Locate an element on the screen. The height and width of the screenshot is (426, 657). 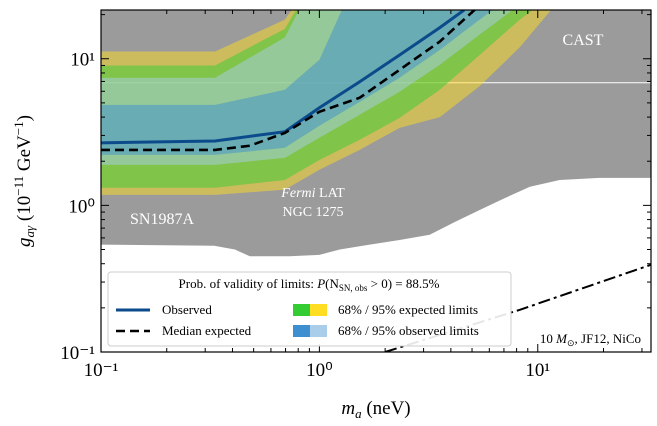
legend-label: 68% / 95% expected limits is located at coordinates (408, 309).